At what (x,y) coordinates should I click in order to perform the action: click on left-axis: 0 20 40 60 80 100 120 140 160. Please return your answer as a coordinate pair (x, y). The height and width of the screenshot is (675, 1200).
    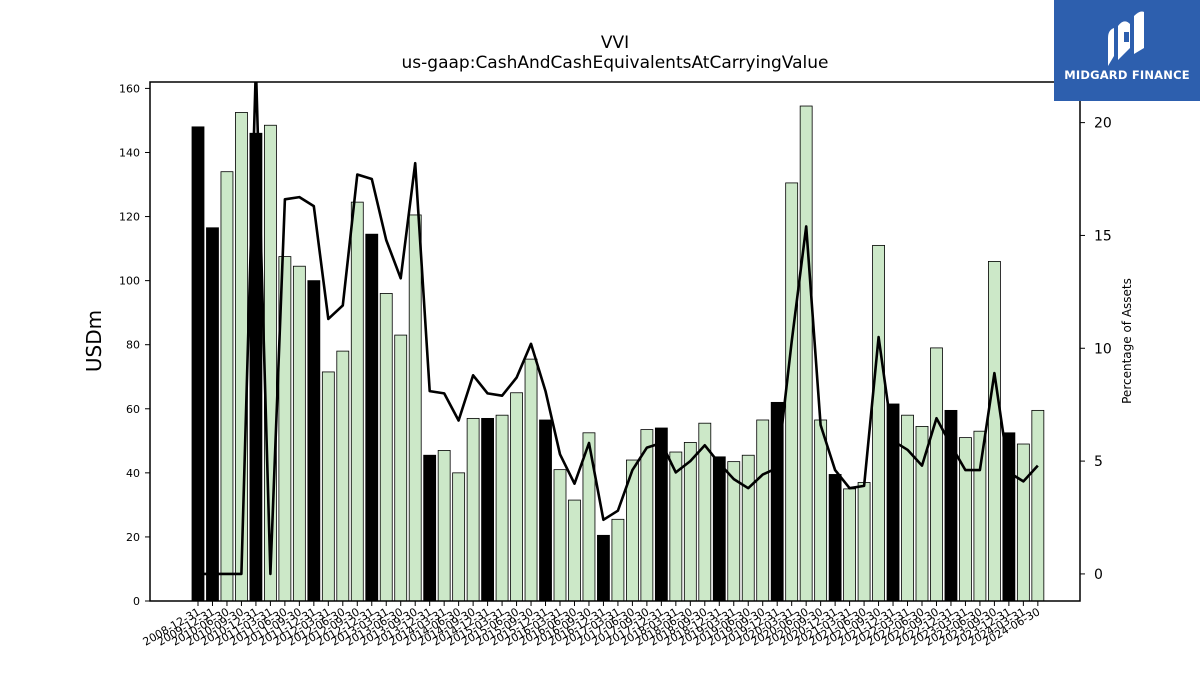
    Looking at the image, I should click on (134, 345).